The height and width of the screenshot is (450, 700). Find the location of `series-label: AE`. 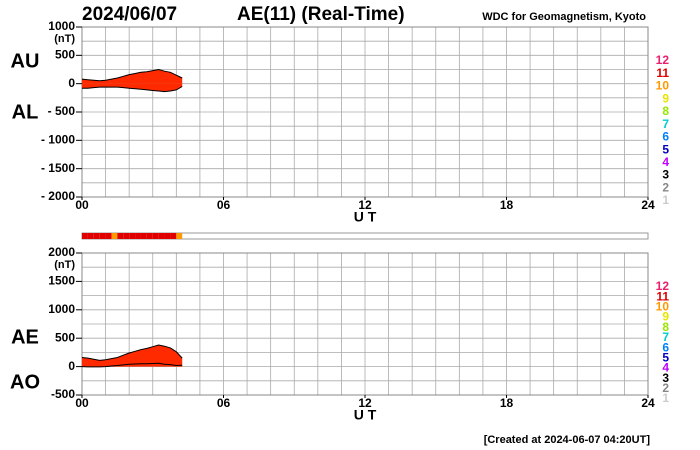

series-label: AE is located at coordinates (25, 337).